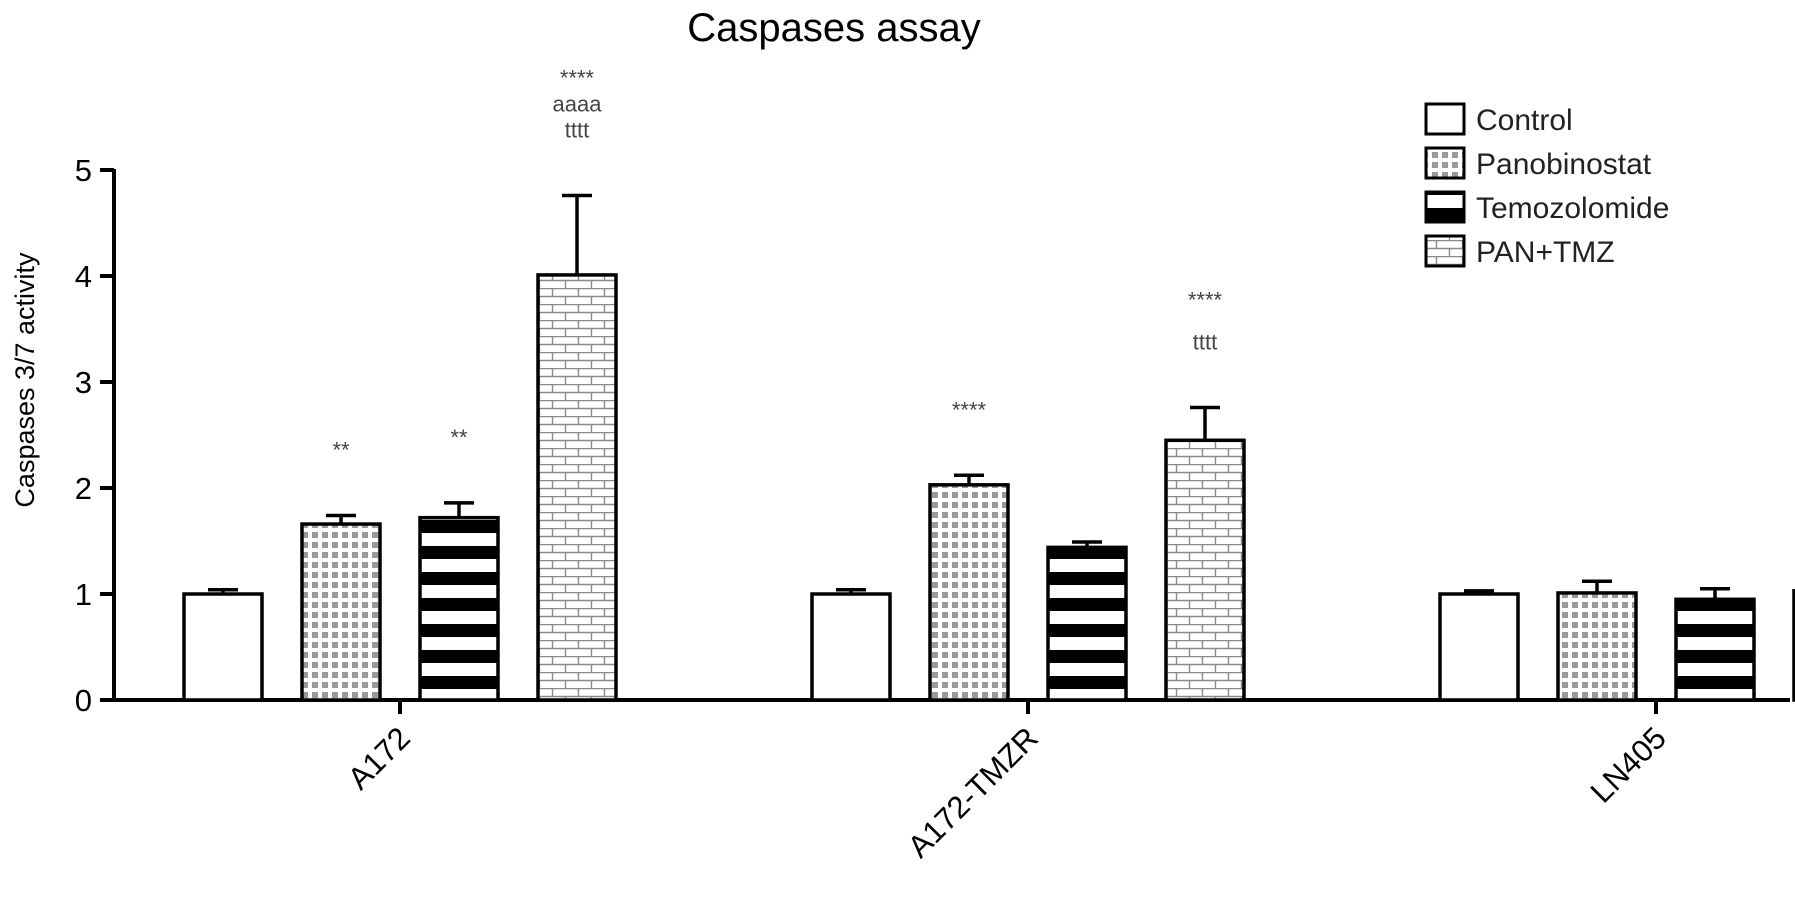 Image resolution: width=1795 pixels, height=914 pixels. I want to click on y-tick-label-0: 0, so click(83, 700).